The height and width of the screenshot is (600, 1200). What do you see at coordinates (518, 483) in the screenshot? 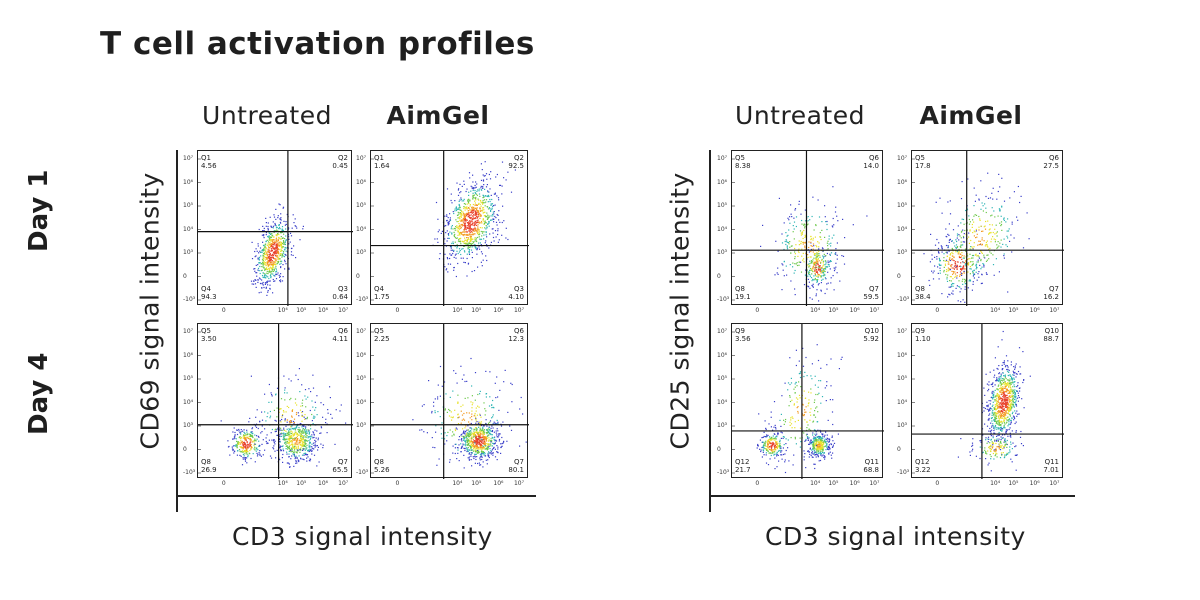
I see `x-tick-label: 10⁷` at bounding box center [518, 483].